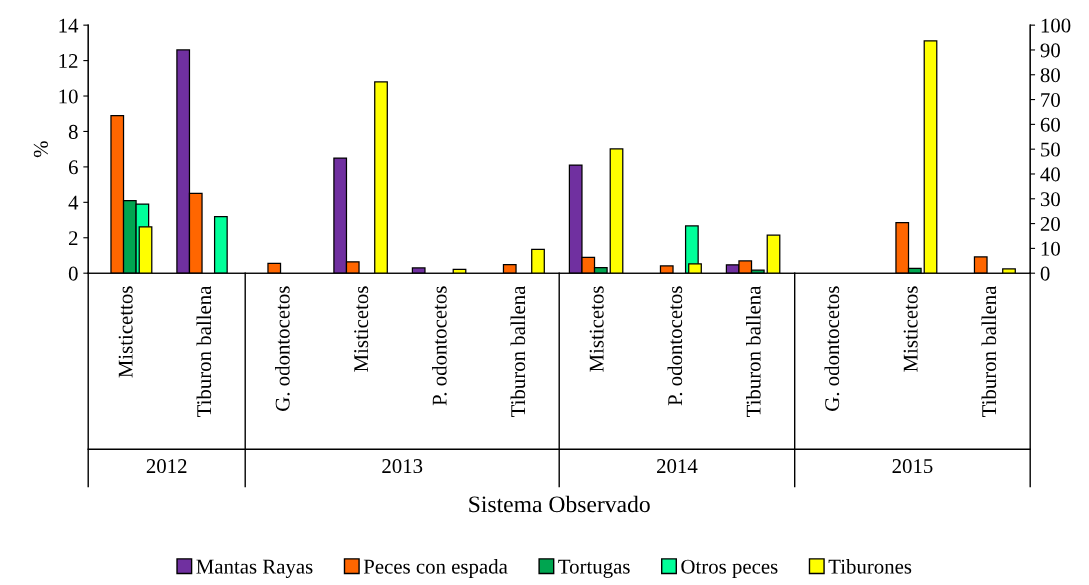 This screenshot has width=1089, height=585. I want to click on y-tick-label: 0, so click(73, 273).